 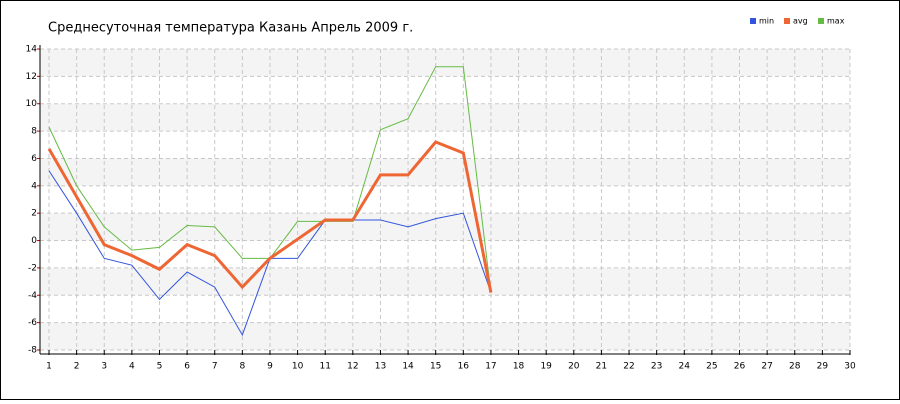 I want to click on x-tick-label: 24, so click(x=685, y=367).